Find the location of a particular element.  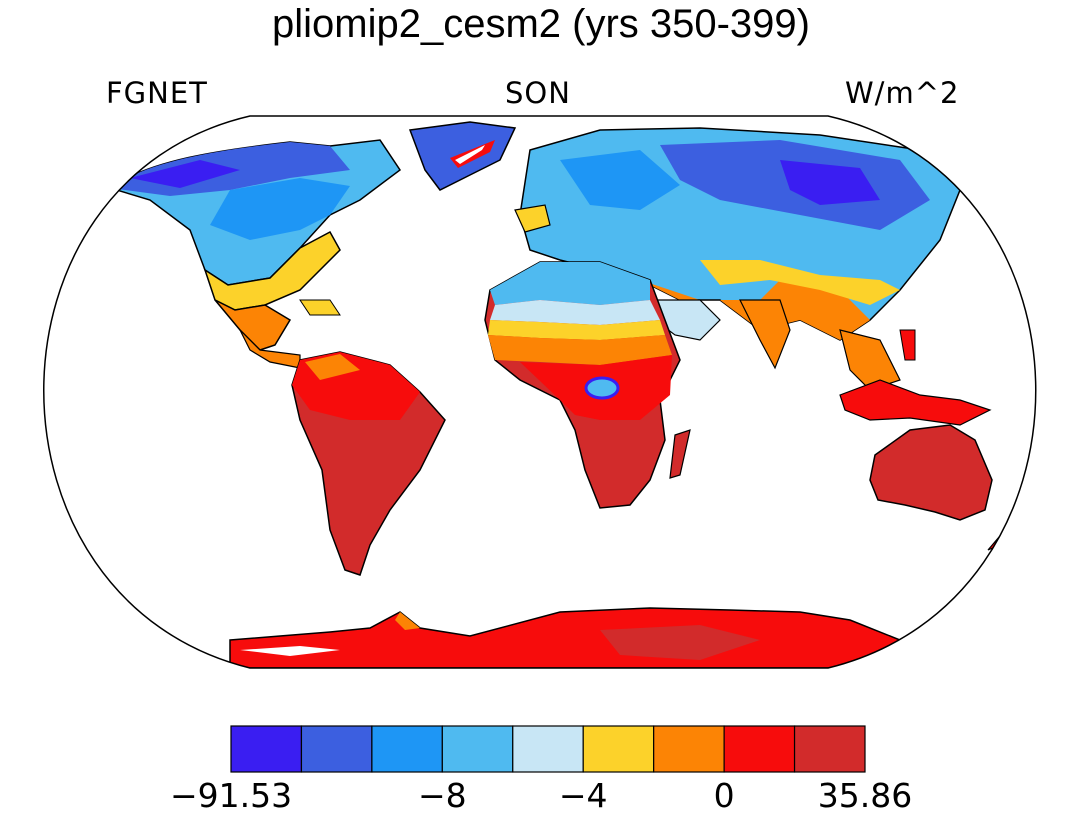

units-label: W/m^2 is located at coordinates (902, 93).